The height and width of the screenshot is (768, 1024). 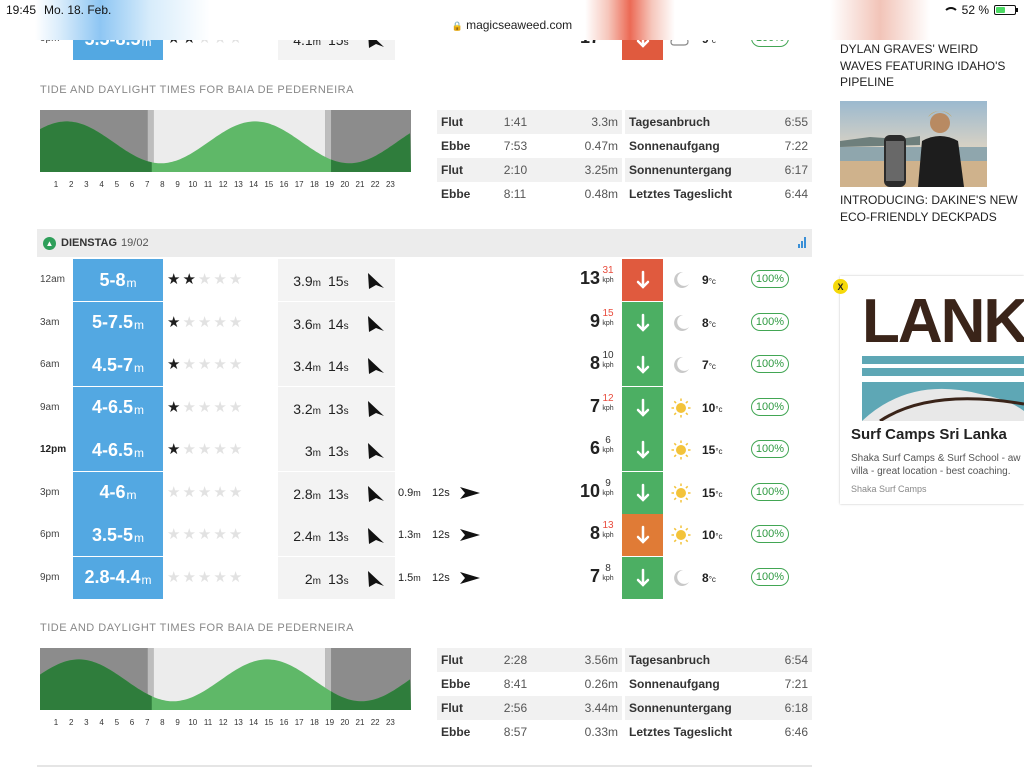 I want to click on temperature: 8°c, so click(x=709, y=577).